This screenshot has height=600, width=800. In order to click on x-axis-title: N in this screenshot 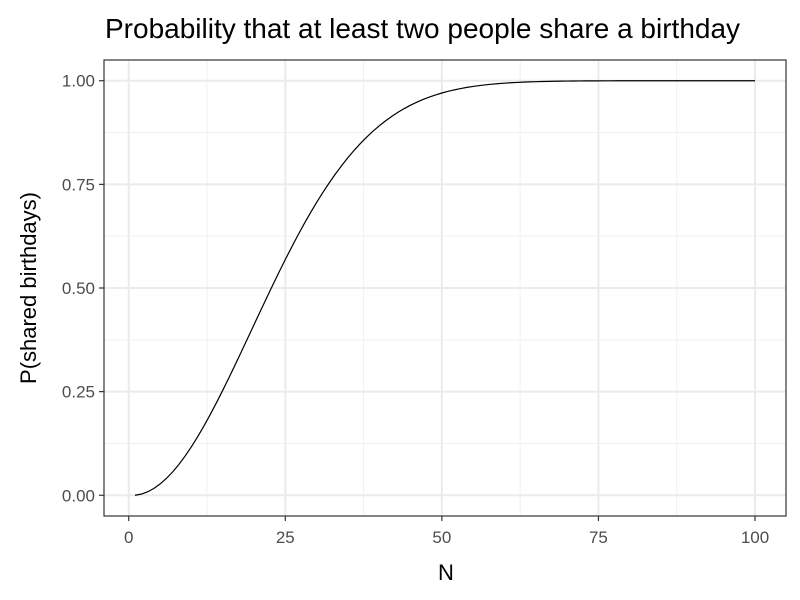, I will do `click(446, 572)`.